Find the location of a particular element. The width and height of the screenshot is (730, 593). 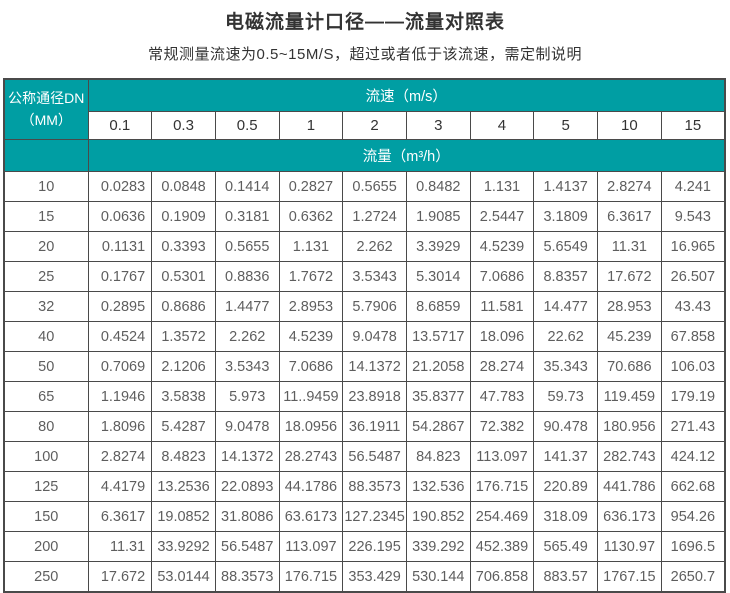

flow-value: 2.8953 is located at coordinates (311, 306).